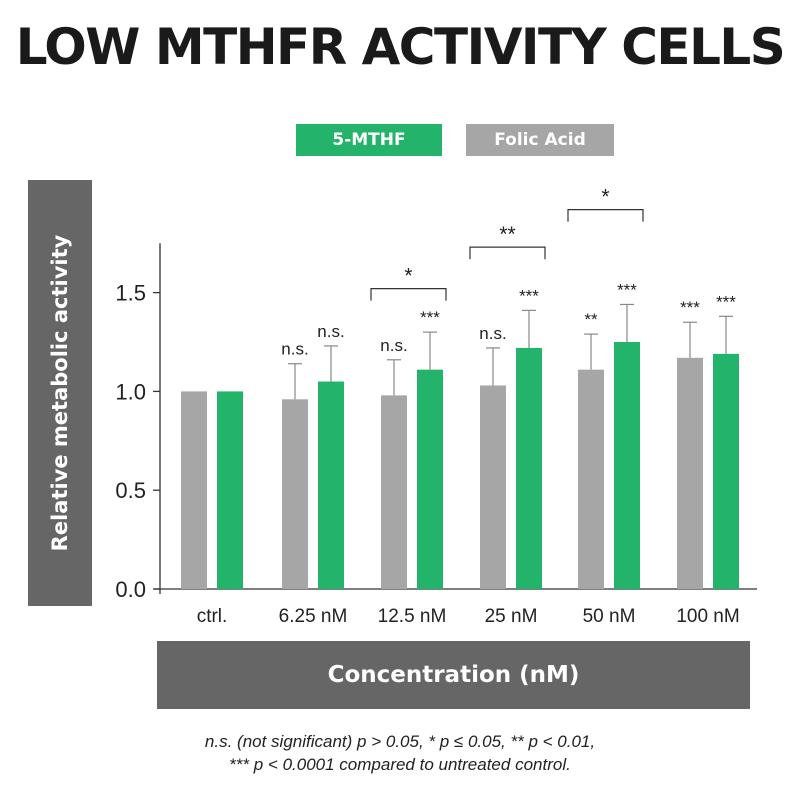  I want to click on folic-acid-significance-label: **, so click(591, 319).